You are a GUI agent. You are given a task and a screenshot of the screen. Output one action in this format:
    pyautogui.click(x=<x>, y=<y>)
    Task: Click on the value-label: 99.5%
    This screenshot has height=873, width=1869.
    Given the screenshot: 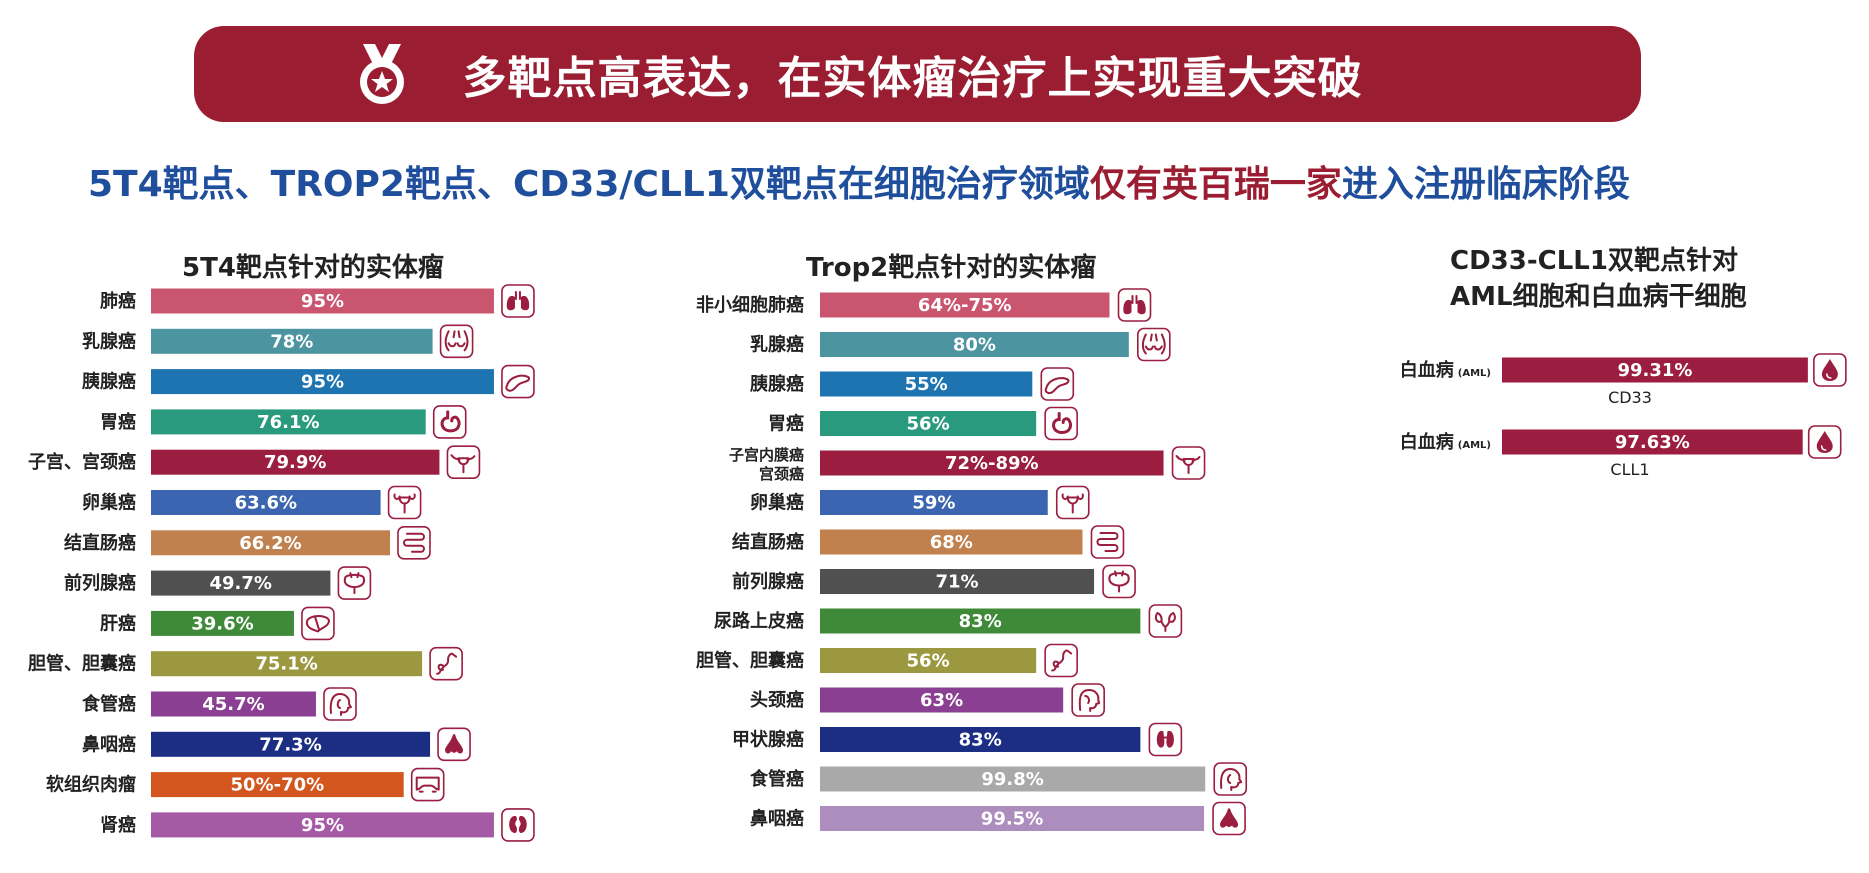 What is the action you would take?
    pyautogui.click(x=1012, y=819)
    